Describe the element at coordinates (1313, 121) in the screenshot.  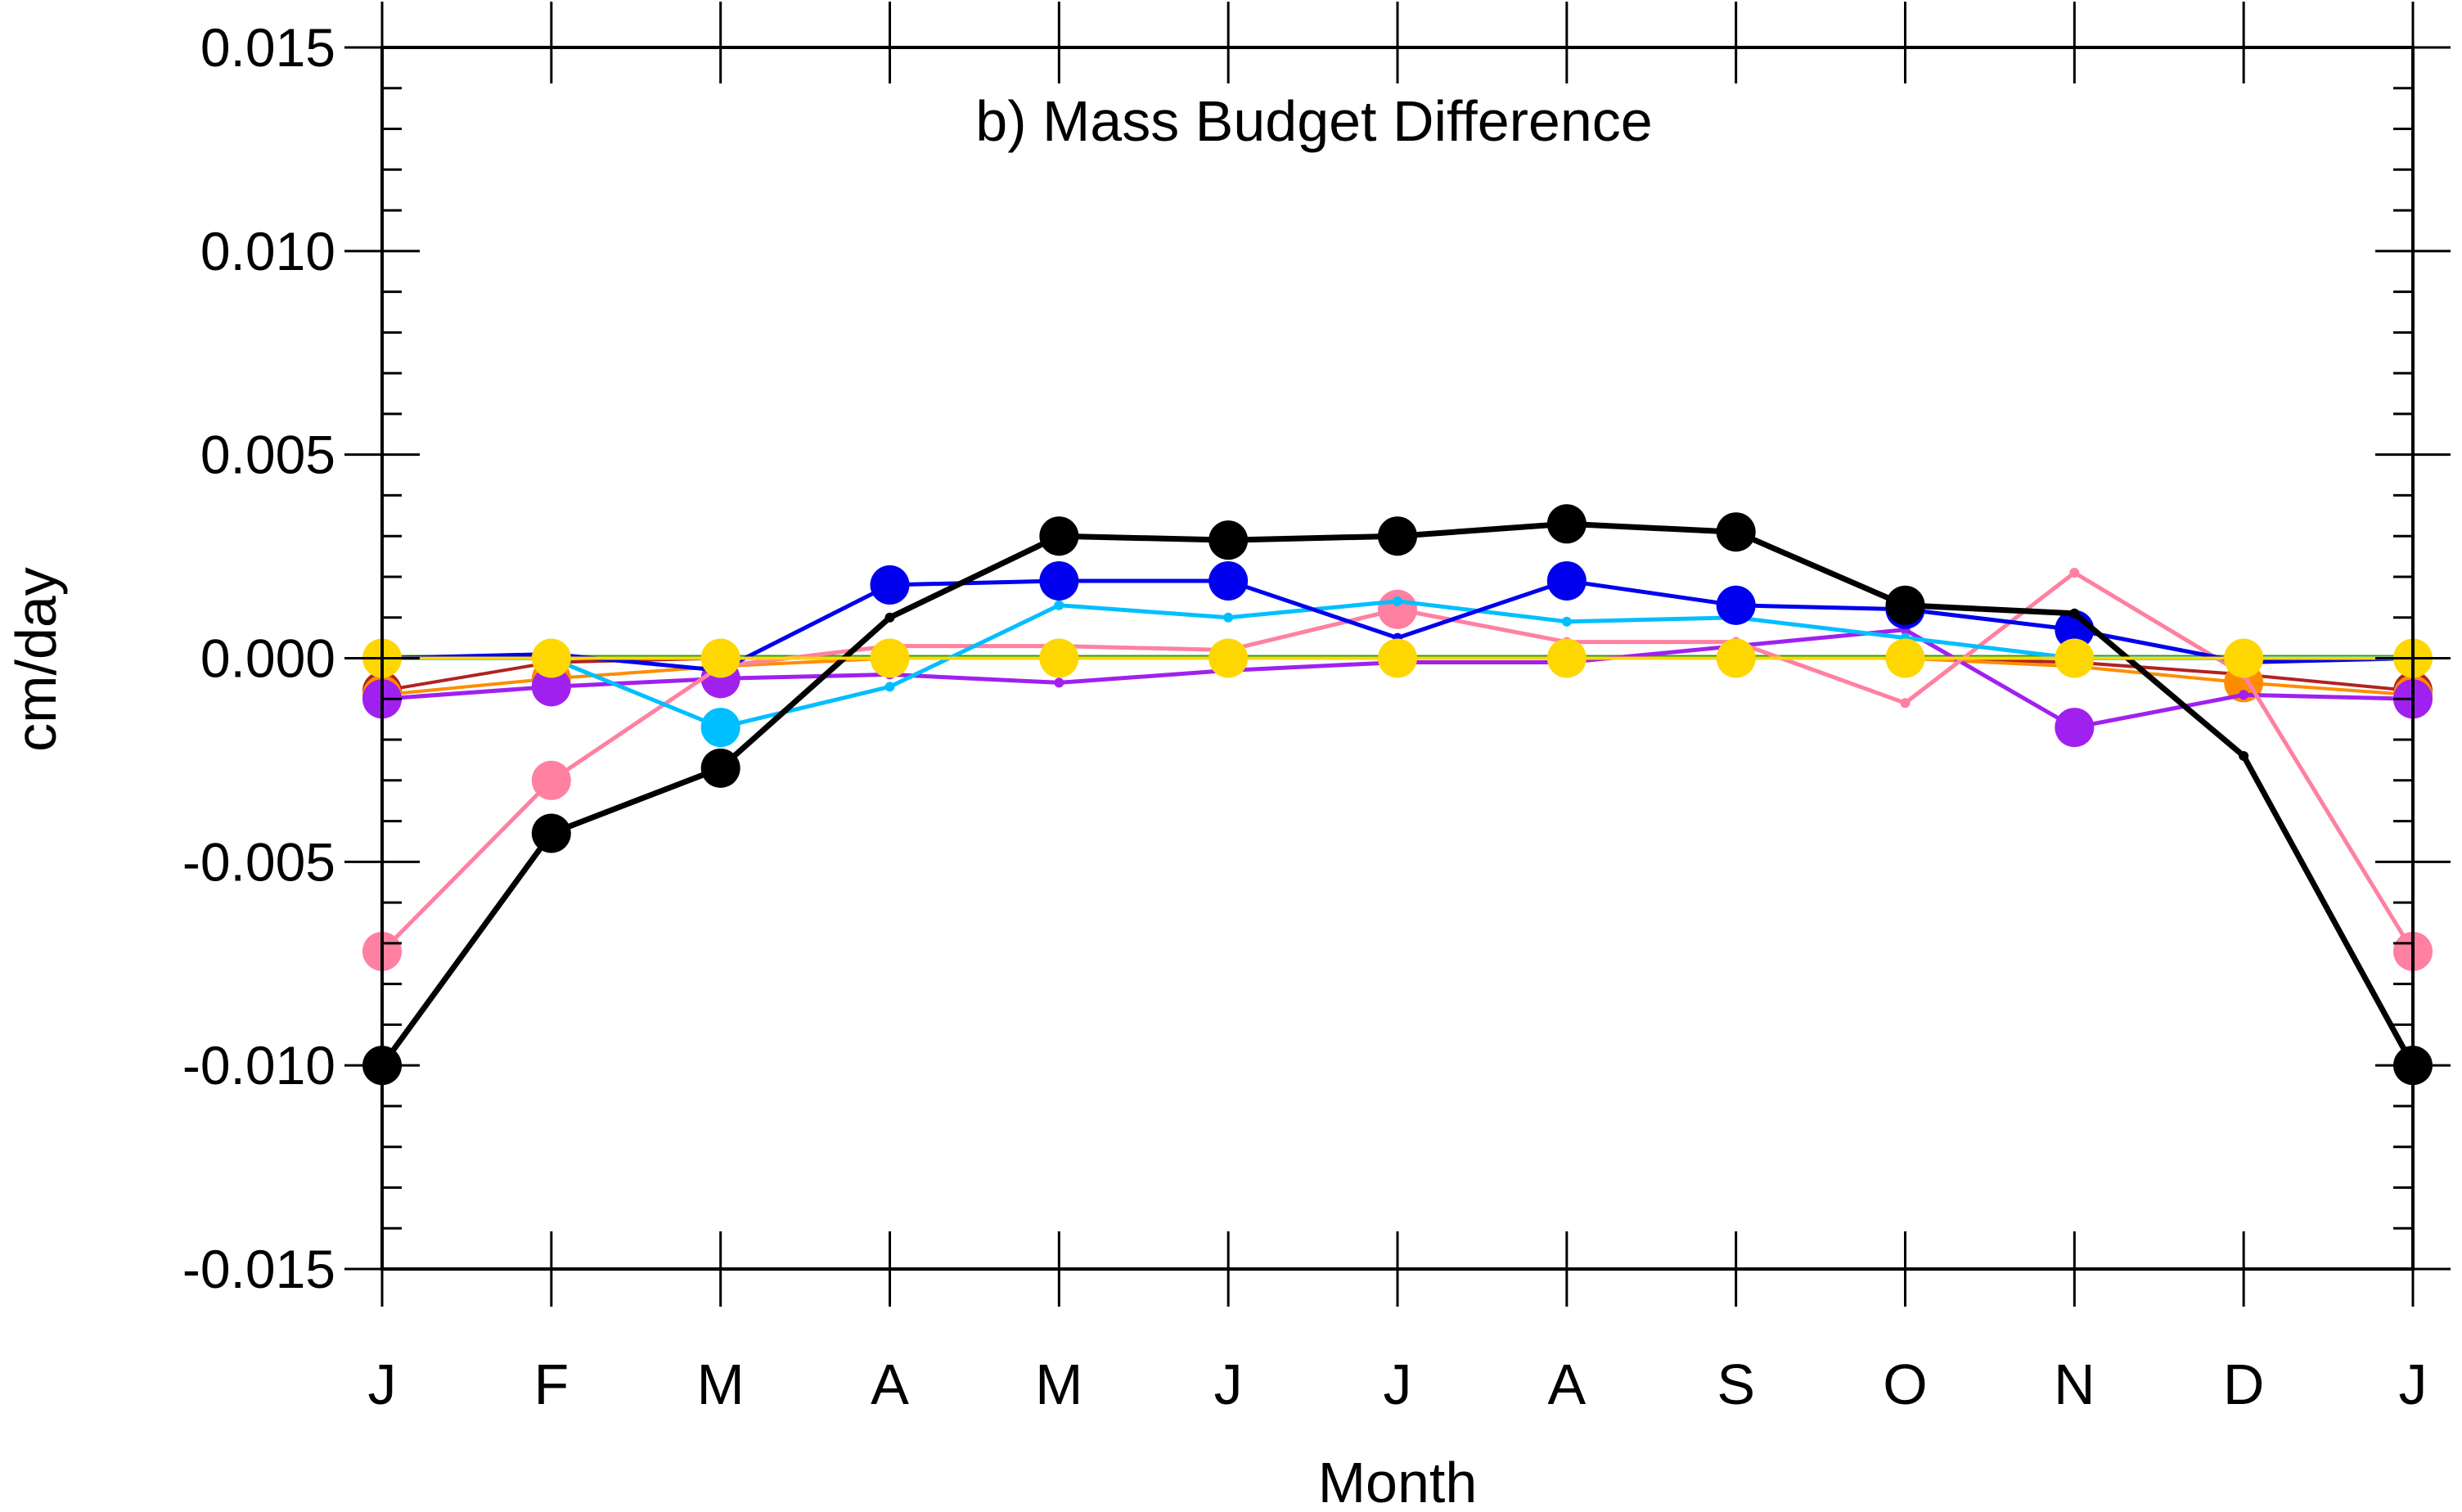
I see `chart-title: b) Mass Budget Difference` at that location.